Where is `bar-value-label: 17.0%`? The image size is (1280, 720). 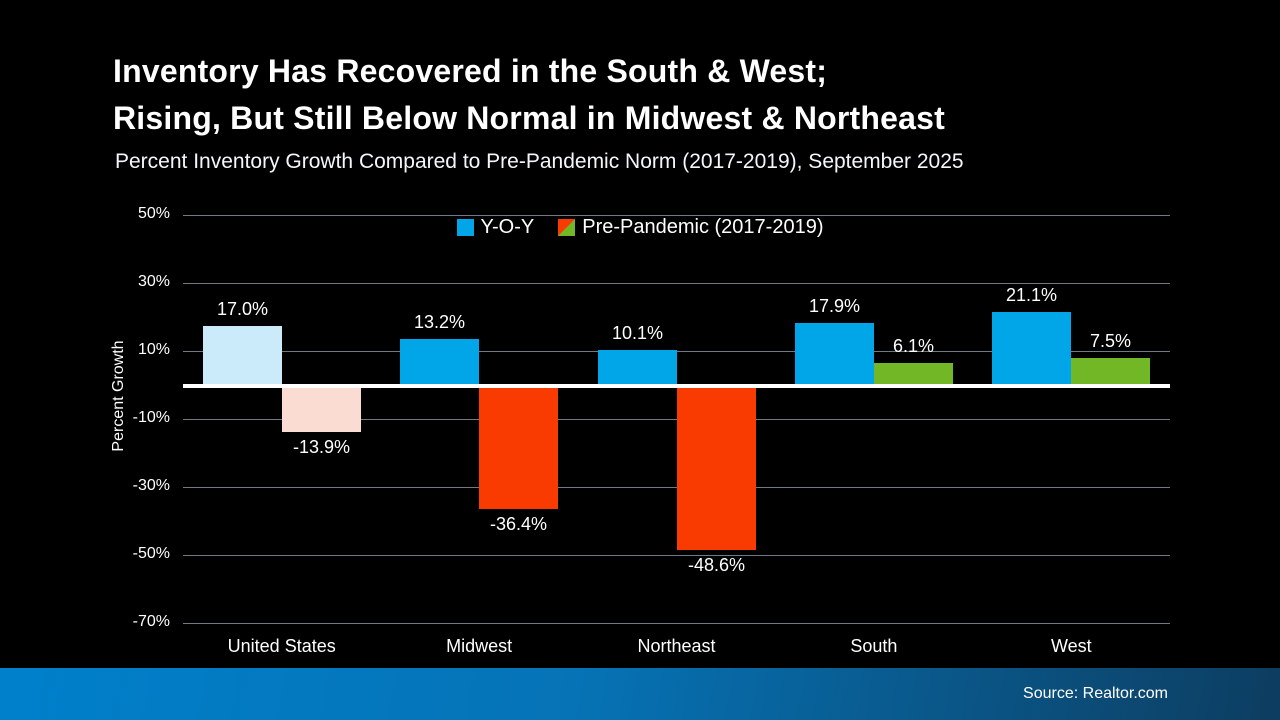
bar-value-label: 17.0% is located at coordinates (242, 309).